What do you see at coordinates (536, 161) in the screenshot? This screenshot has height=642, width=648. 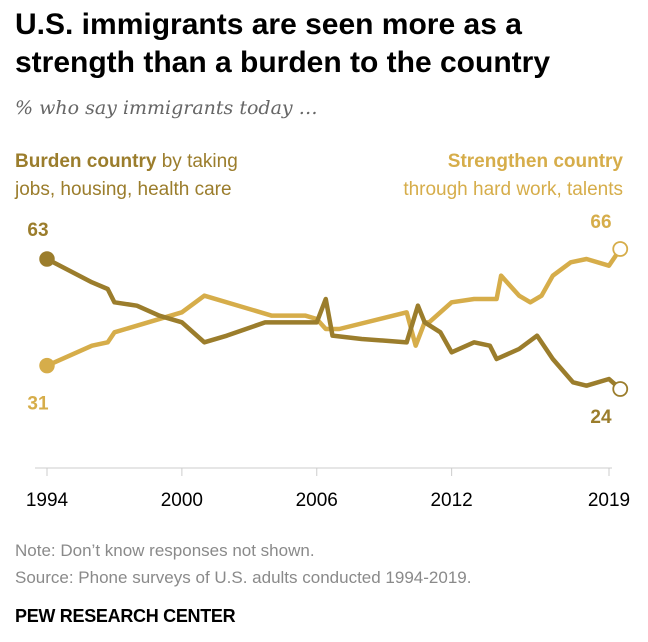 I see `legend-strength-bold: Strengthen country` at bounding box center [536, 161].